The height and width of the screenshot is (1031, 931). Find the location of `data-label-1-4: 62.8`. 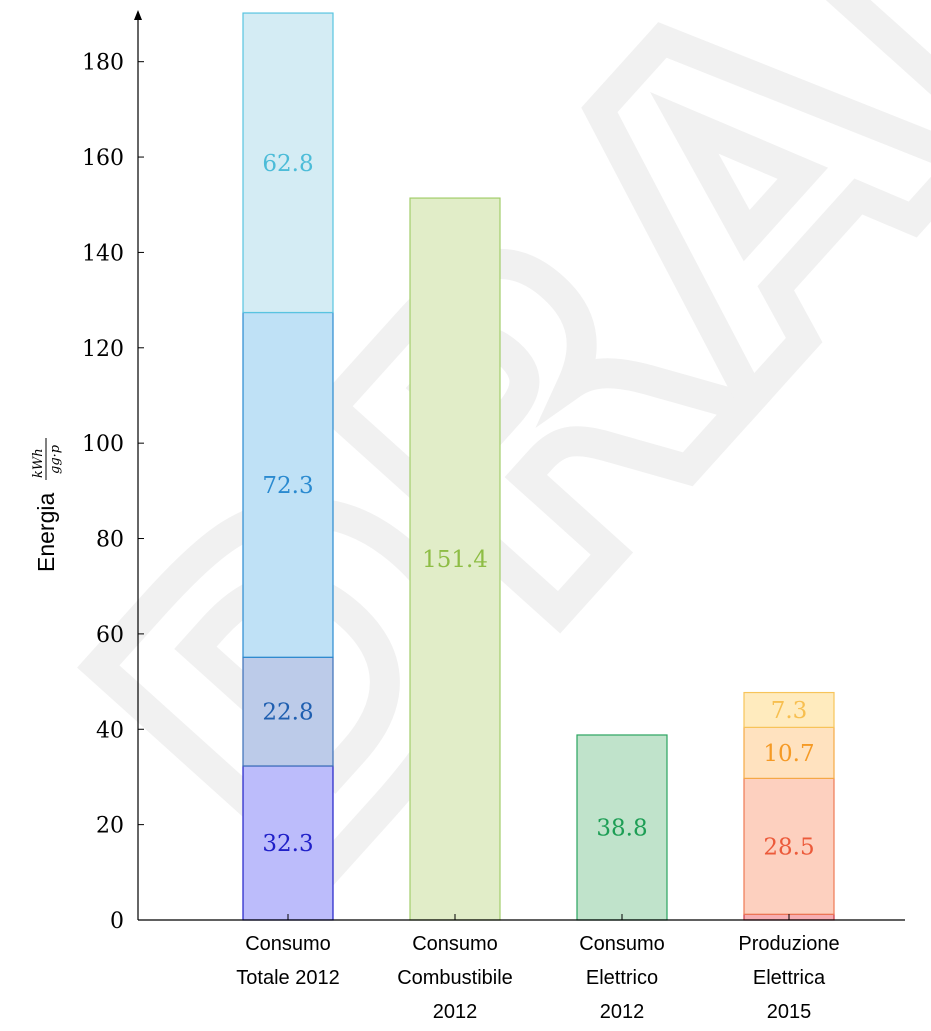

data-label-1-4: 62.8 is located at coordinates (287, 164).